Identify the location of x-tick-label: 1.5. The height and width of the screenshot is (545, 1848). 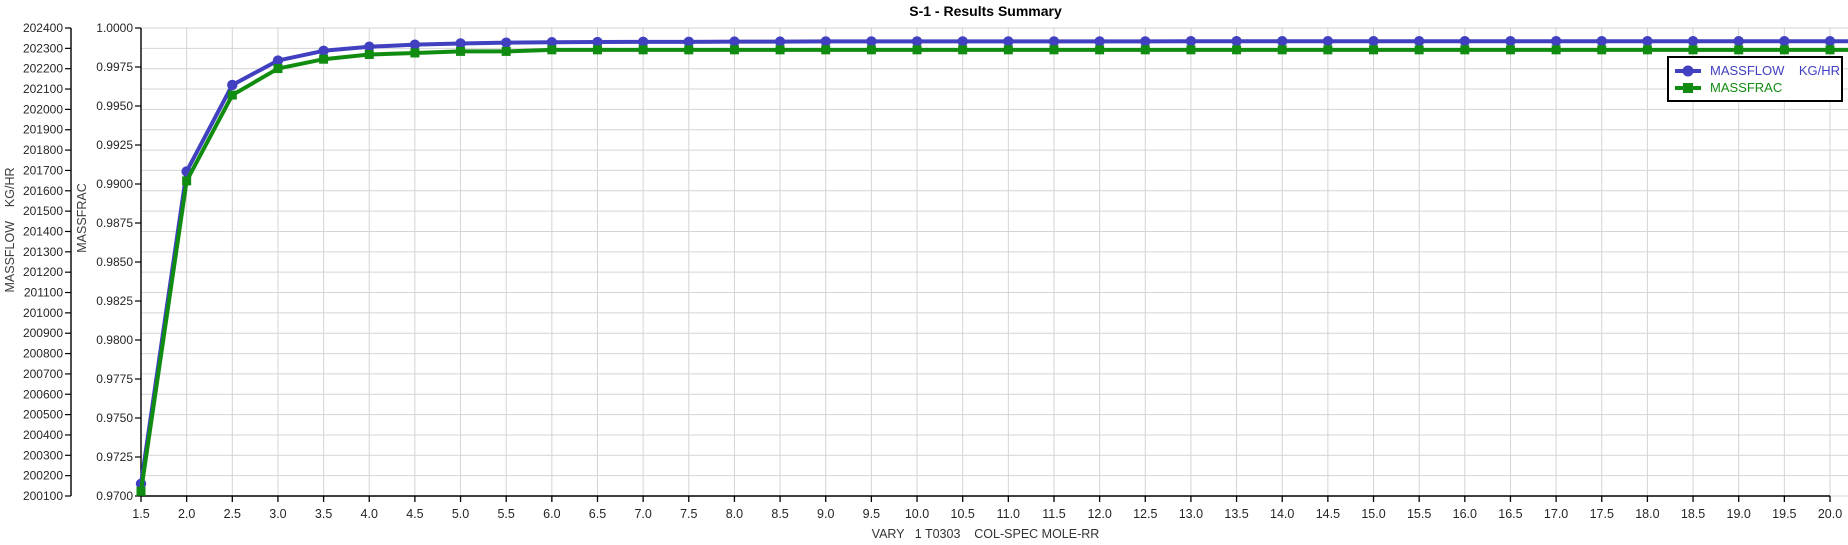
(140, 514).